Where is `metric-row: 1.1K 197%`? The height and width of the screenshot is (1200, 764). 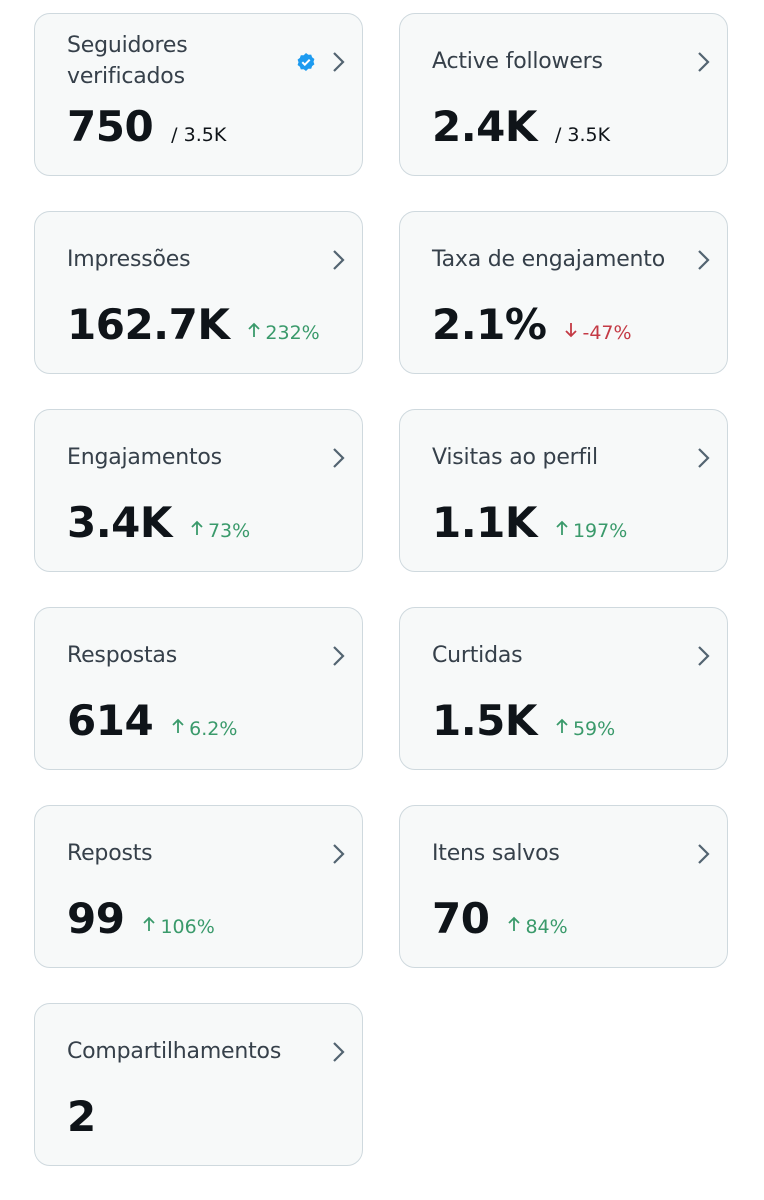 metric-row: 1.1K 197% is located at coordinates (529, 522).